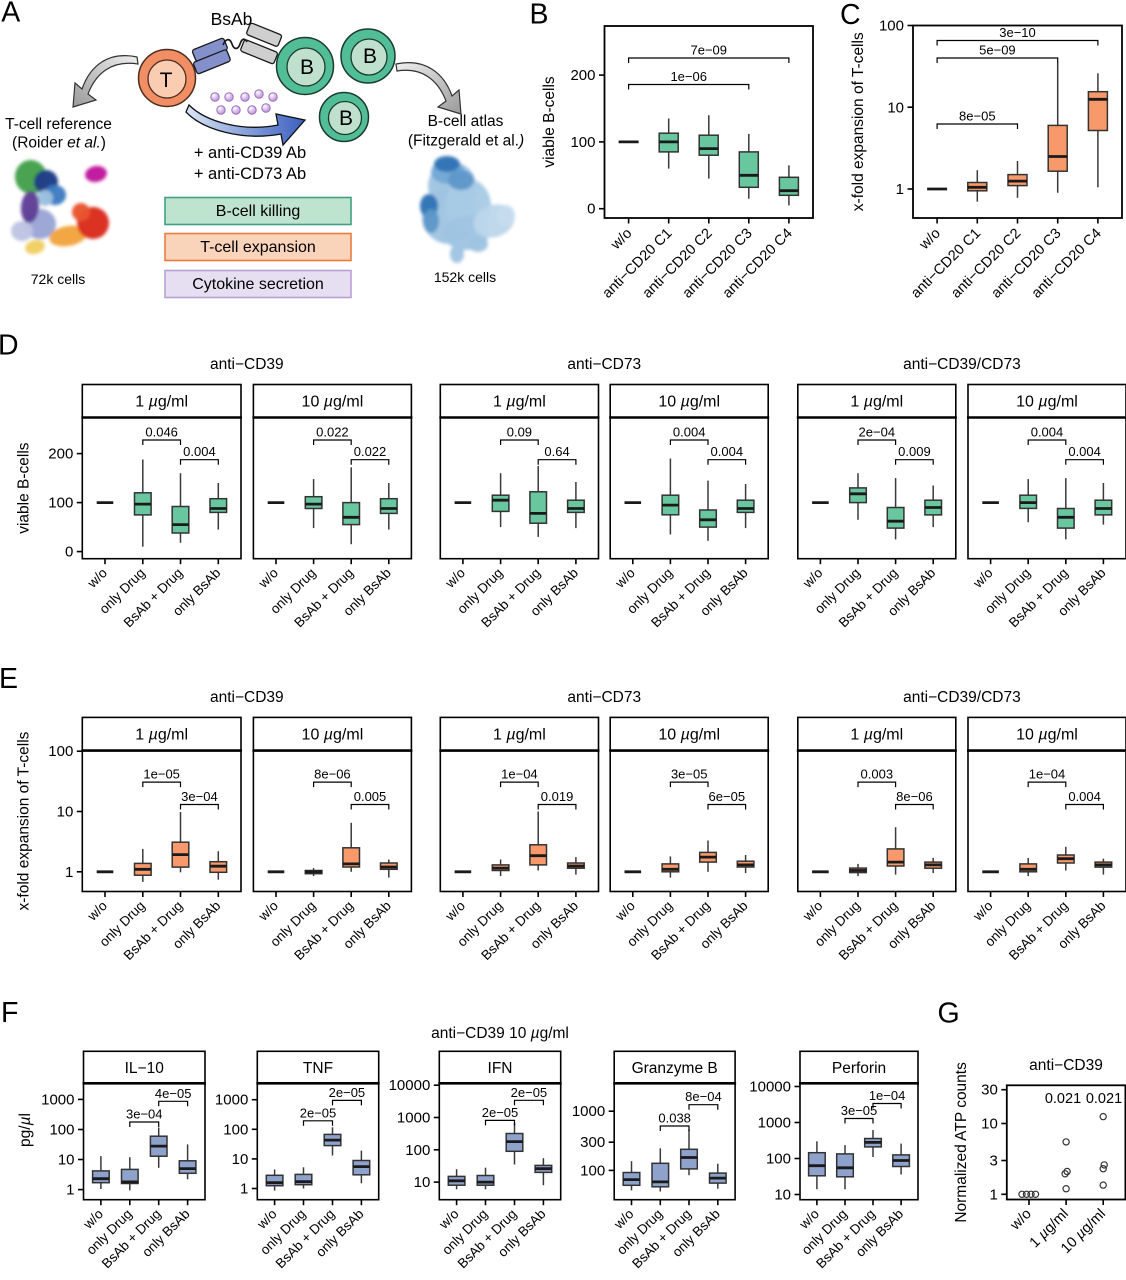 This screenshot has height=1280, width=1126. What do you see at coordinates (674, 1118) in the screenshot?
I see `svg-text: 0.038` at bounding box center [674, 1118].